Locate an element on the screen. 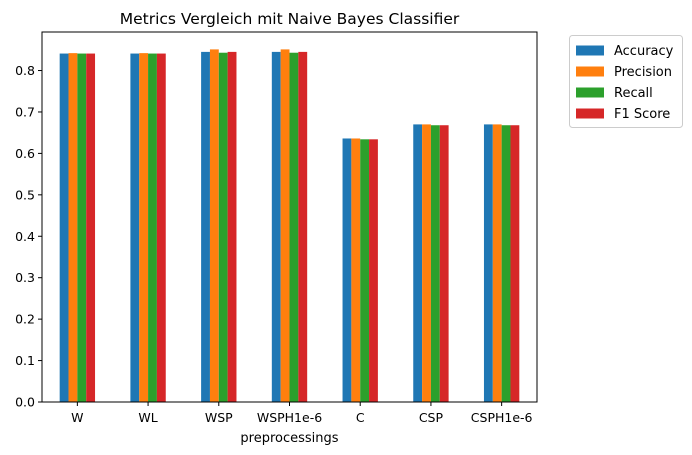 This screenshot has width=692, height=455. y-tick-label: 0.5 is located at coordinates (25, 194).